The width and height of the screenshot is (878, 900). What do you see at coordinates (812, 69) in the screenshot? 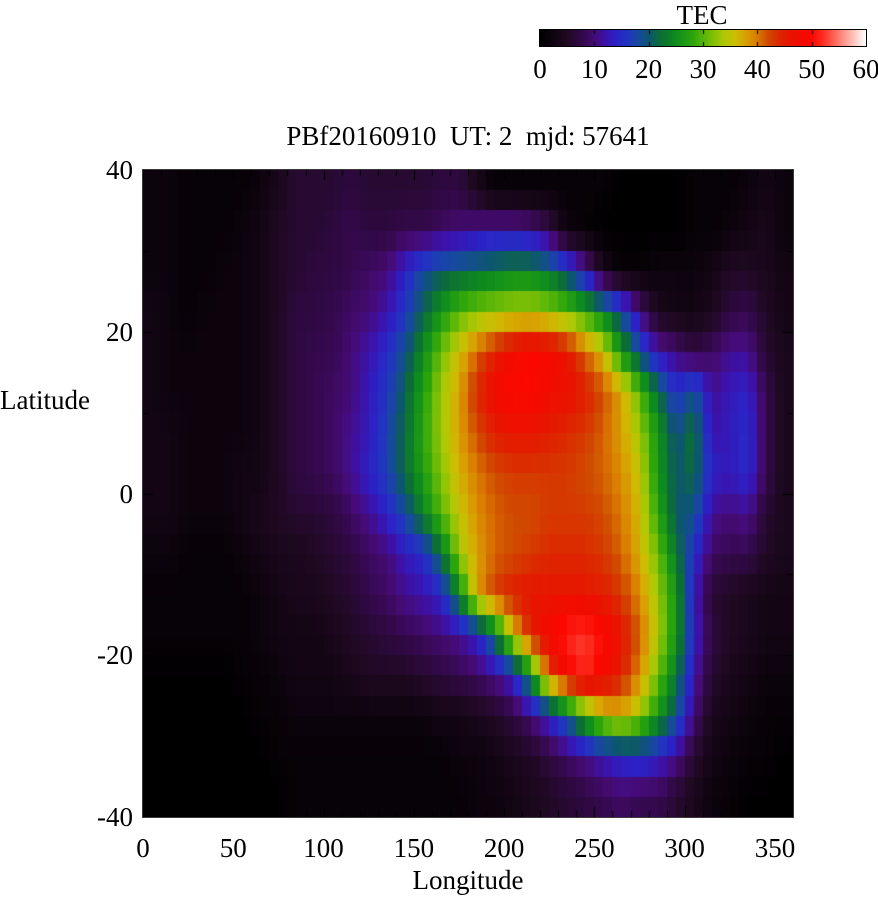
I see `colorbar-tick-label: 50` at bounding box center [812, 69].